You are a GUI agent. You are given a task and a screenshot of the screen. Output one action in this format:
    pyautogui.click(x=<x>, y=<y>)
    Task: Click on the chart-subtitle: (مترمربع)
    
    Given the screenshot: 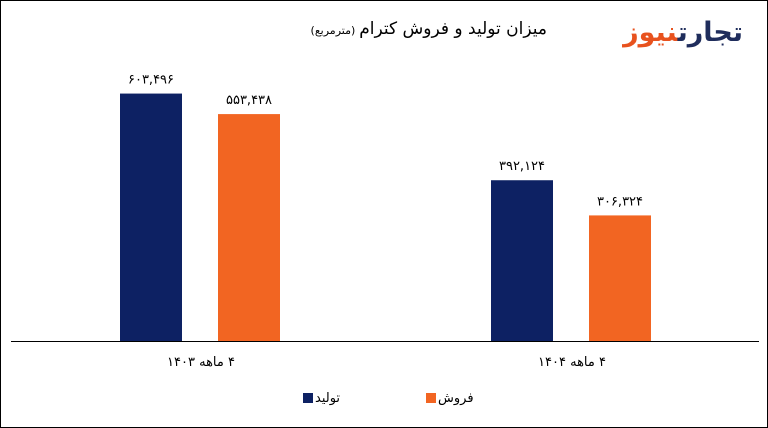 What is the action you would take?
    pyautogui.click(x=333, y=30)
    